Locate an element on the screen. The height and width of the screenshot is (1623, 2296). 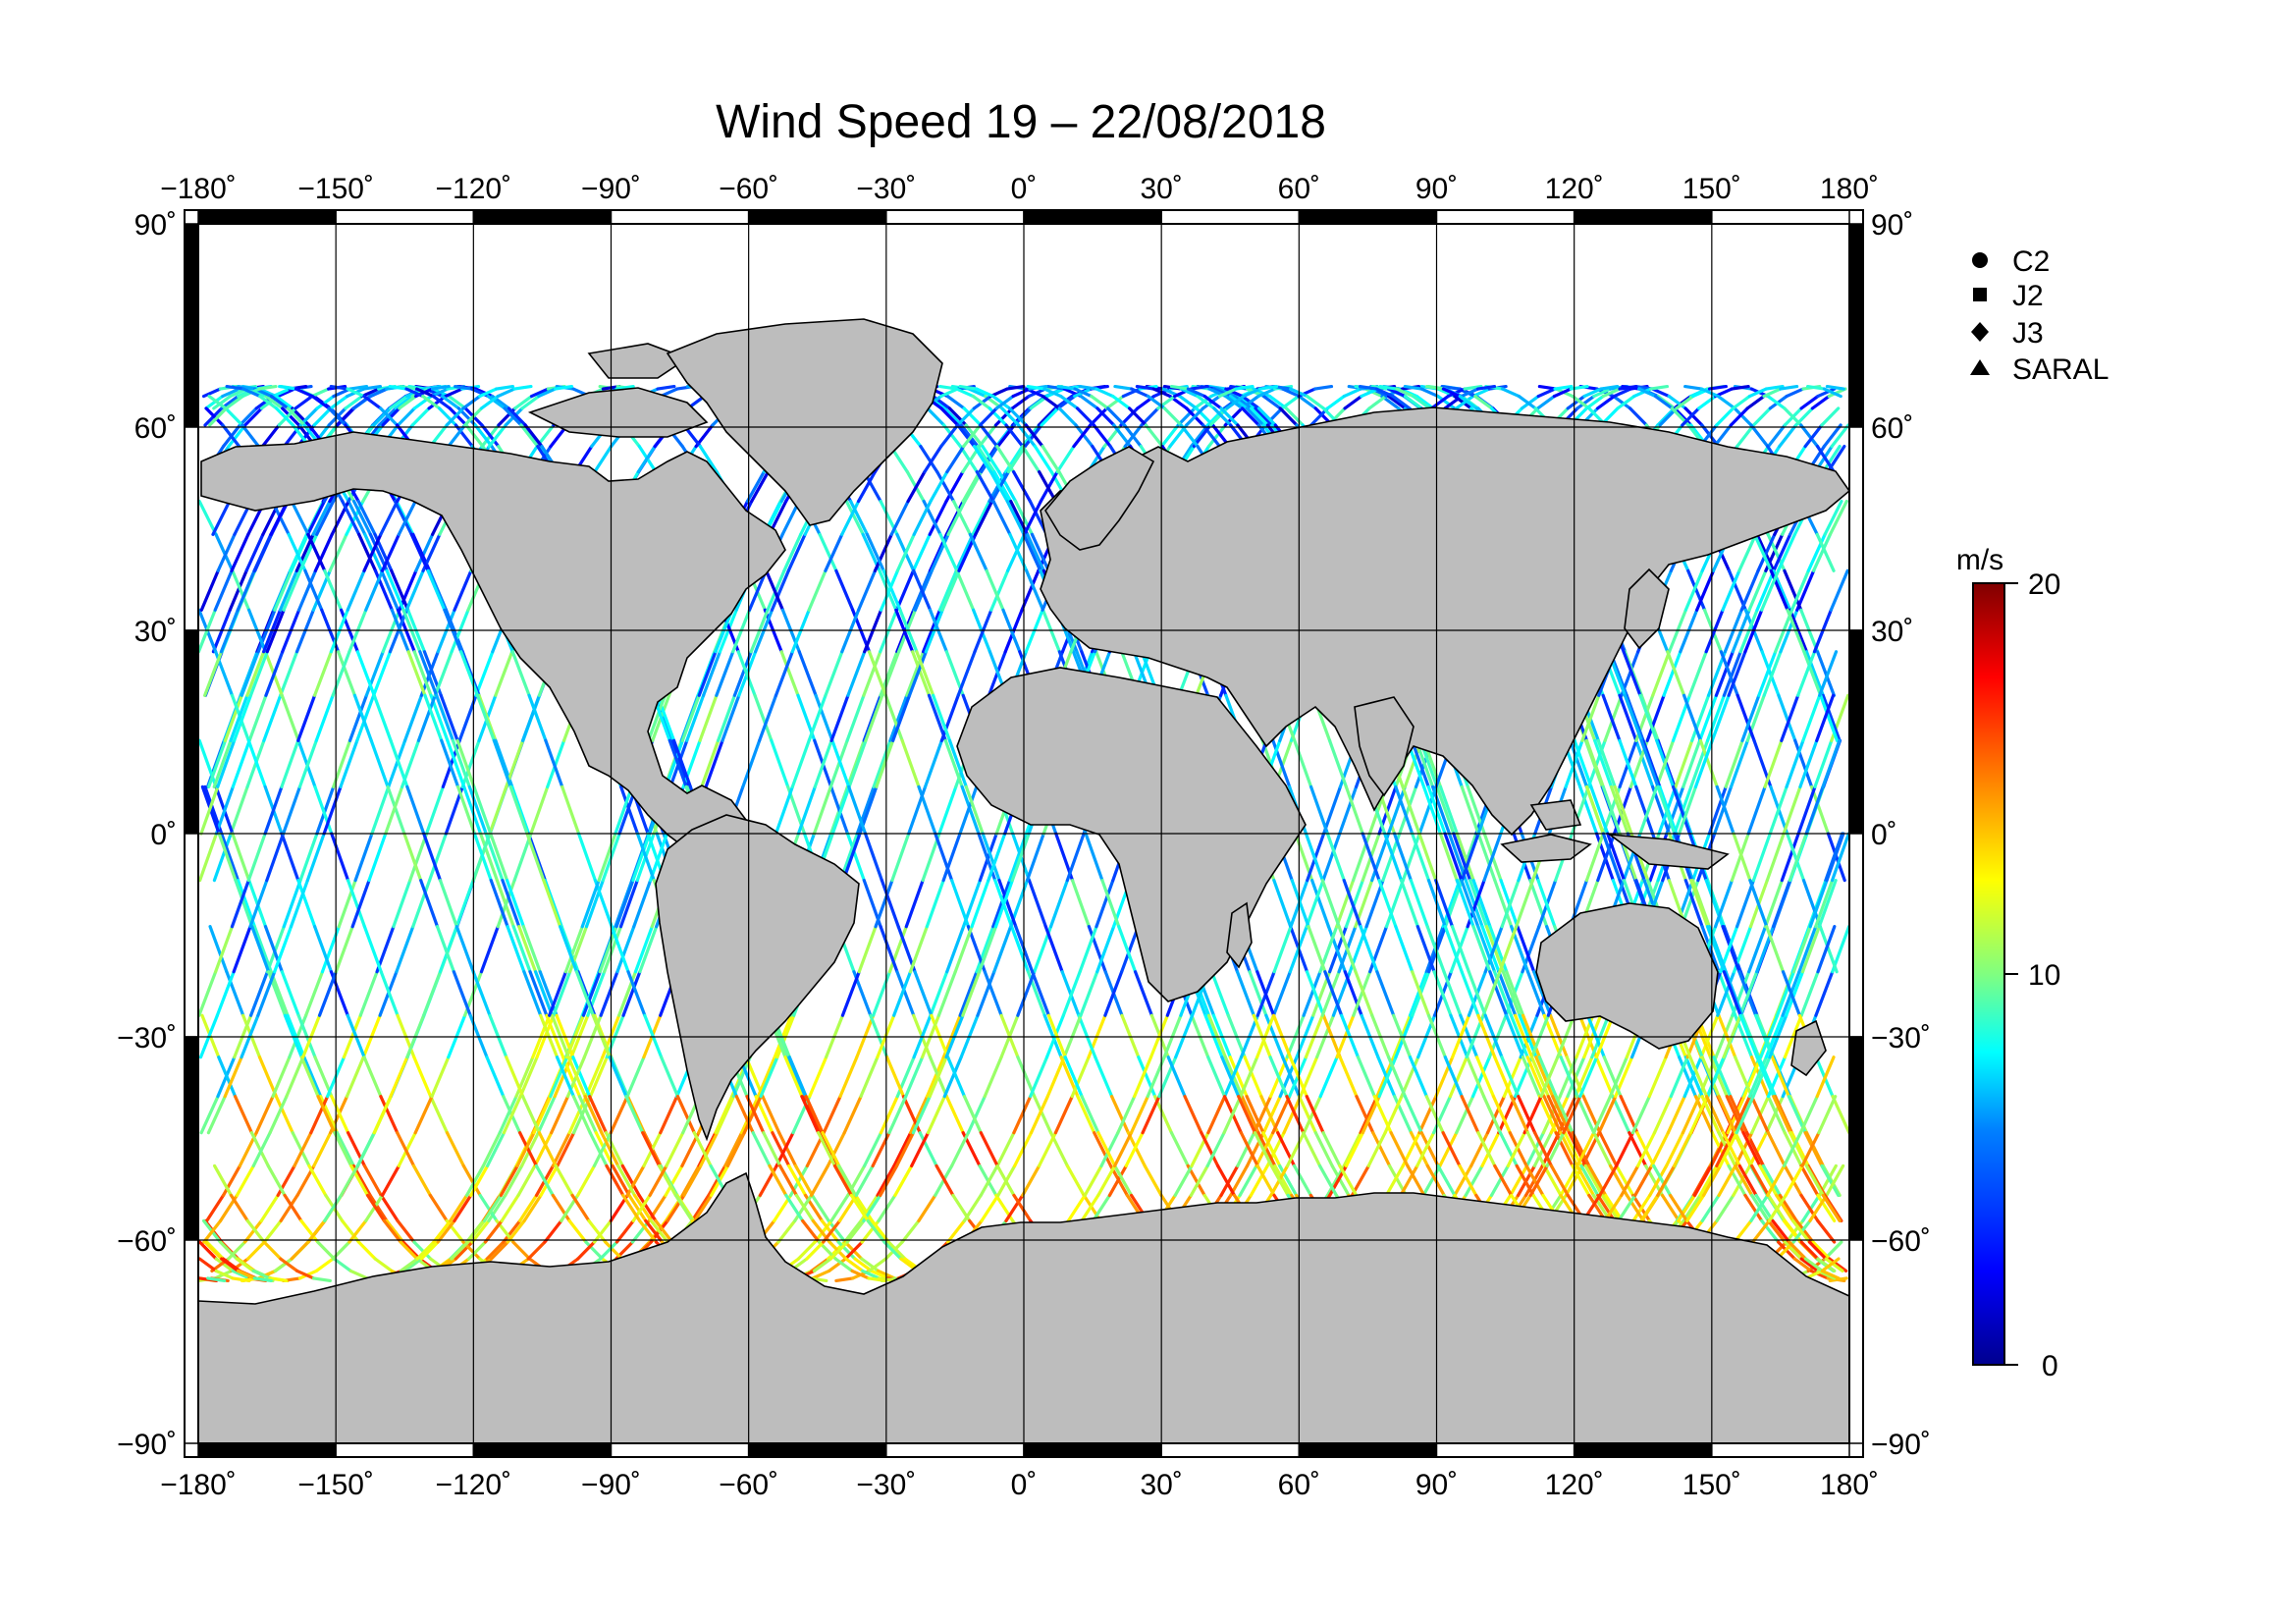
land-north-america is located at coordinates (493, 643).